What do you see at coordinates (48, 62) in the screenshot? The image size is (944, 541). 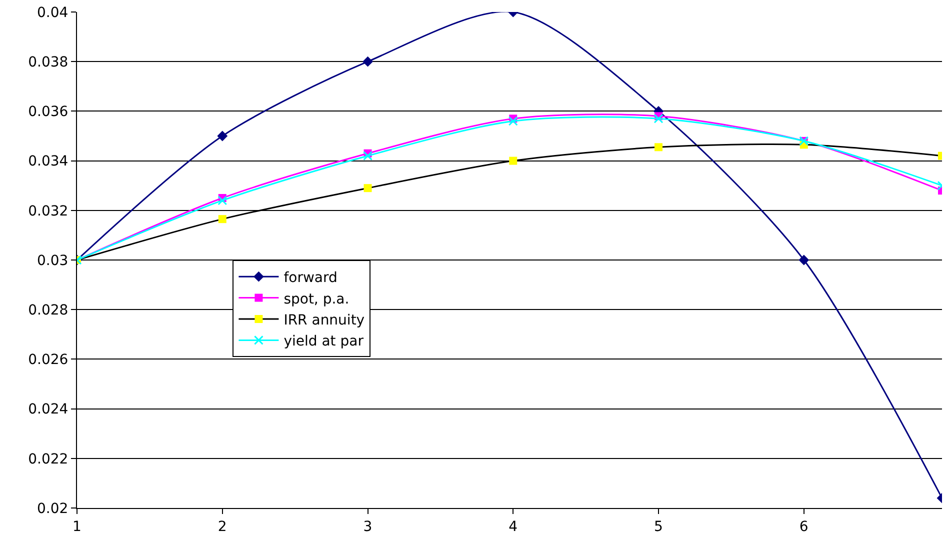 I see `y-tick-label: 0.038` at bounding box center [48, 62].